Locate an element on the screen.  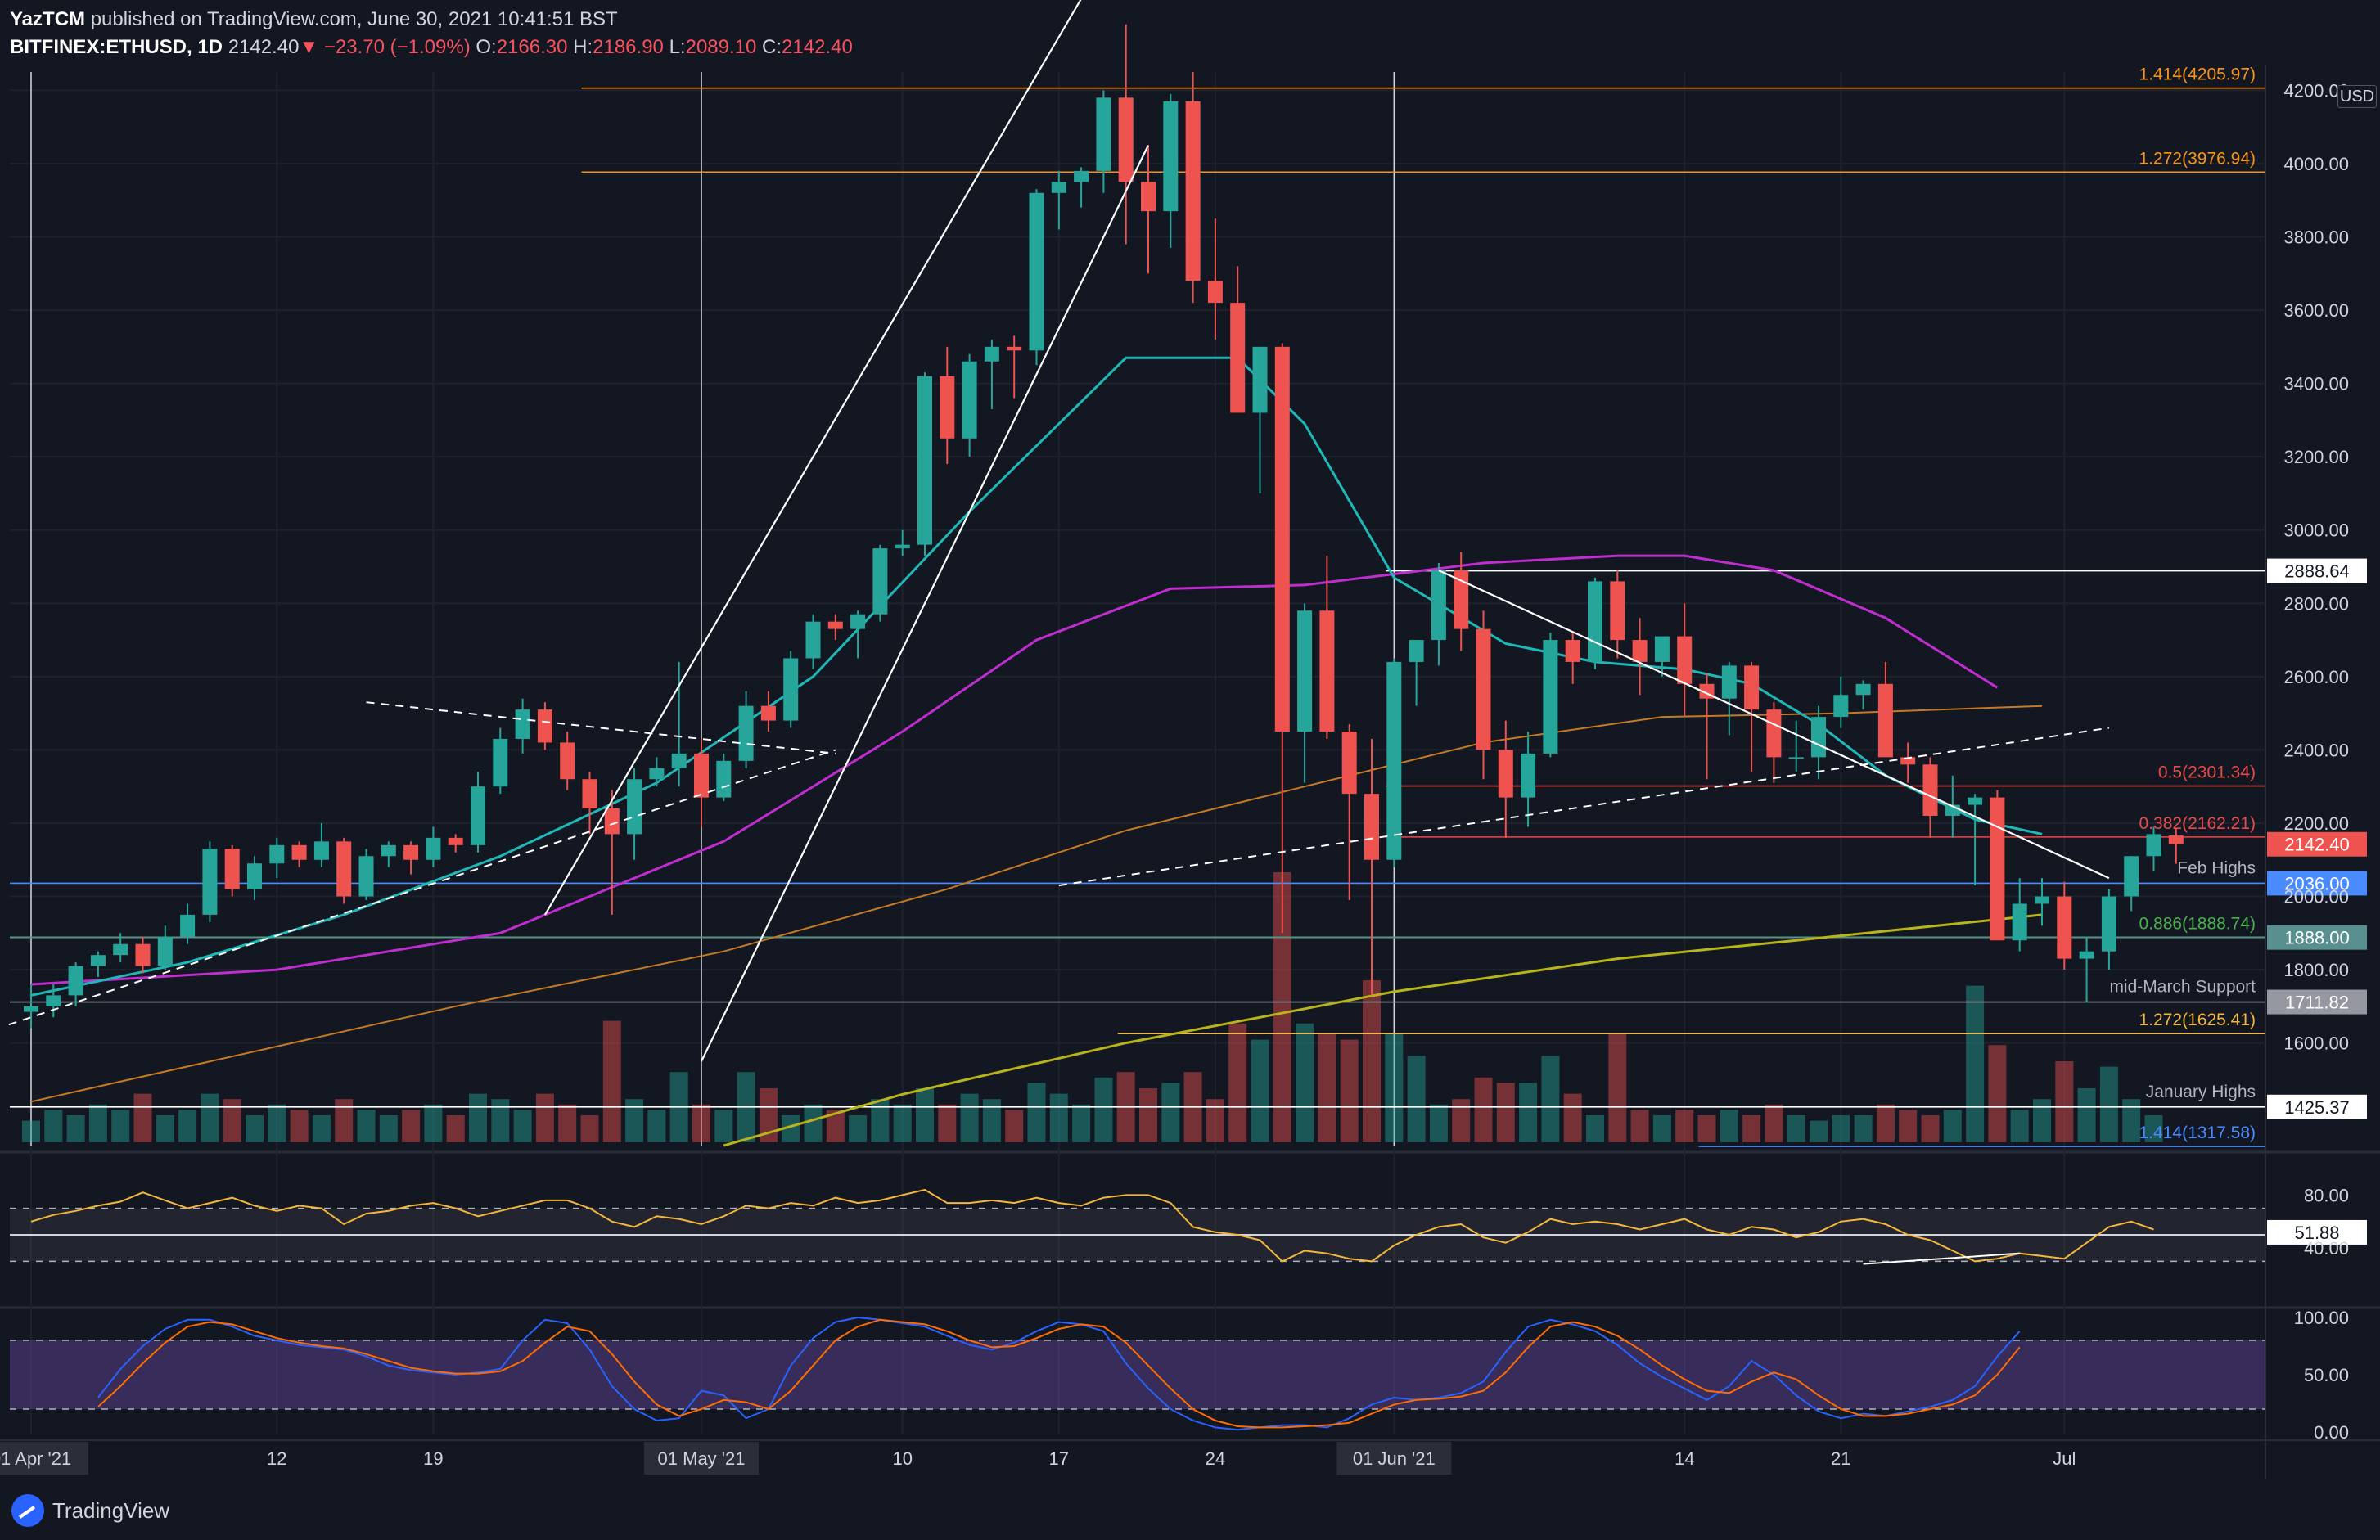
stoch-d-line is located at coordinates (1059, 1373).